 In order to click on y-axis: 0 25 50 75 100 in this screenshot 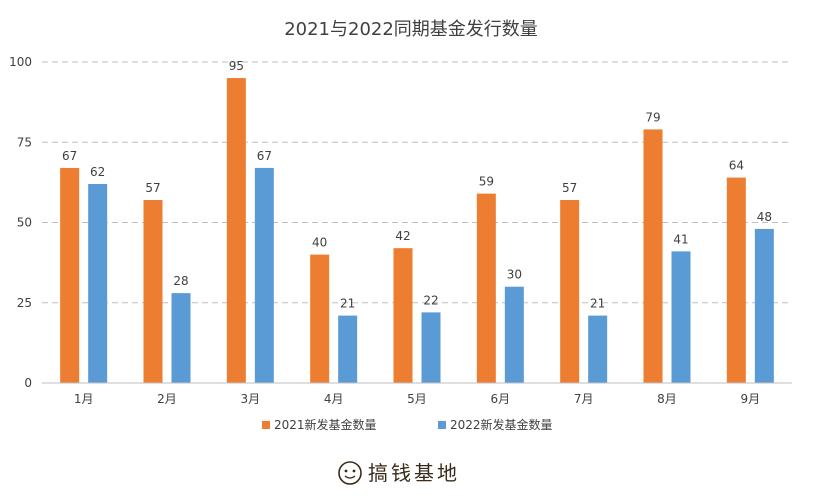, I will do `click(20, 222)`.